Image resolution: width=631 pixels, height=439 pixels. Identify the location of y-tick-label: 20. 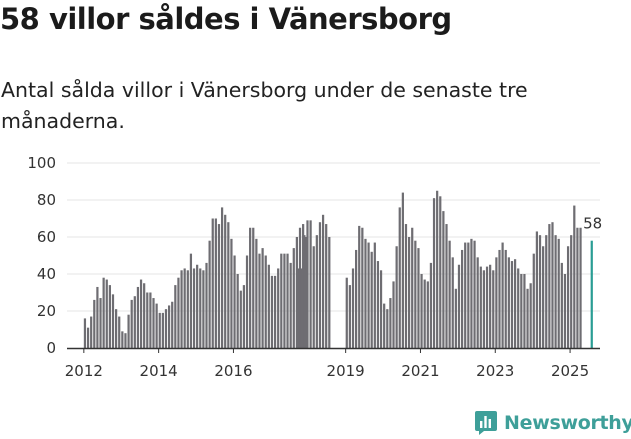
(46, 311).